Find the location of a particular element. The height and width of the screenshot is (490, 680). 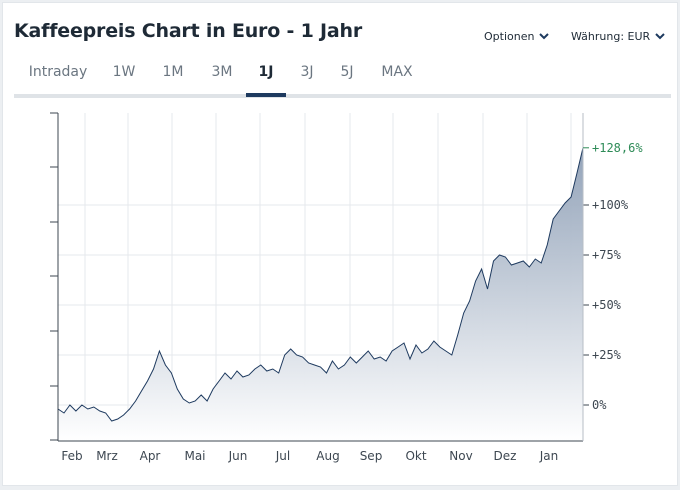

currency-label: Währung: EUR is located at coordinates (611, 36).